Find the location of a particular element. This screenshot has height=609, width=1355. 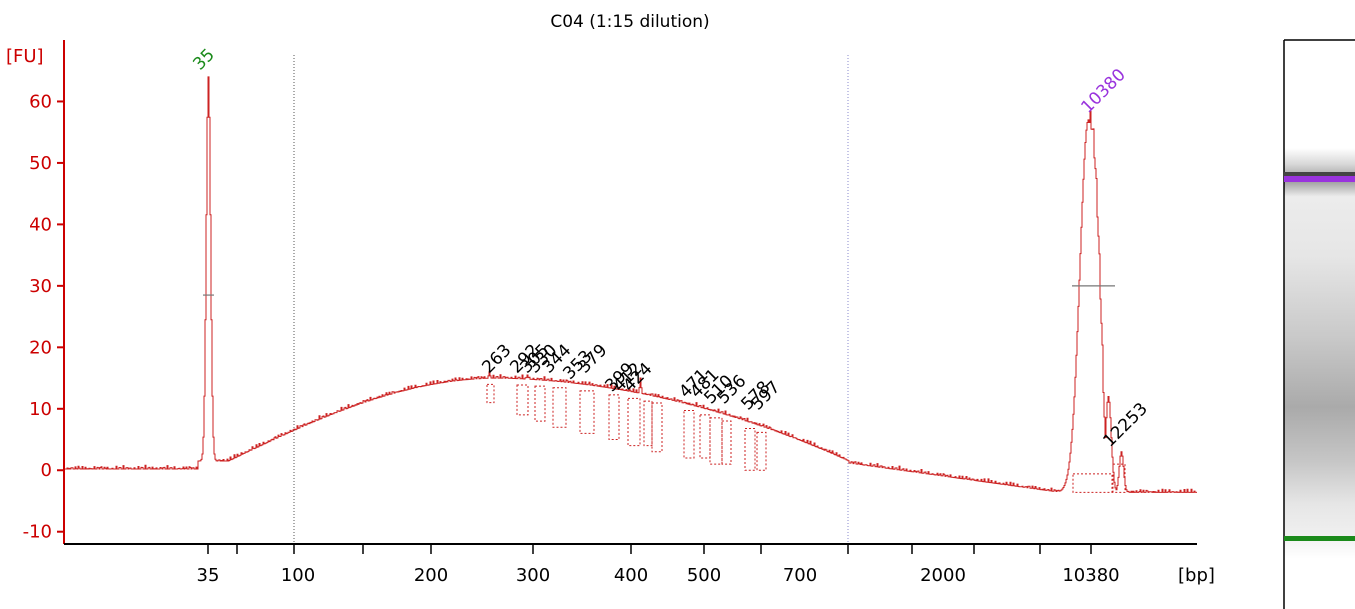

x-ticks: 35 100 200 300 400 500 700 2000 10380 is located at coordinates (658, 565).